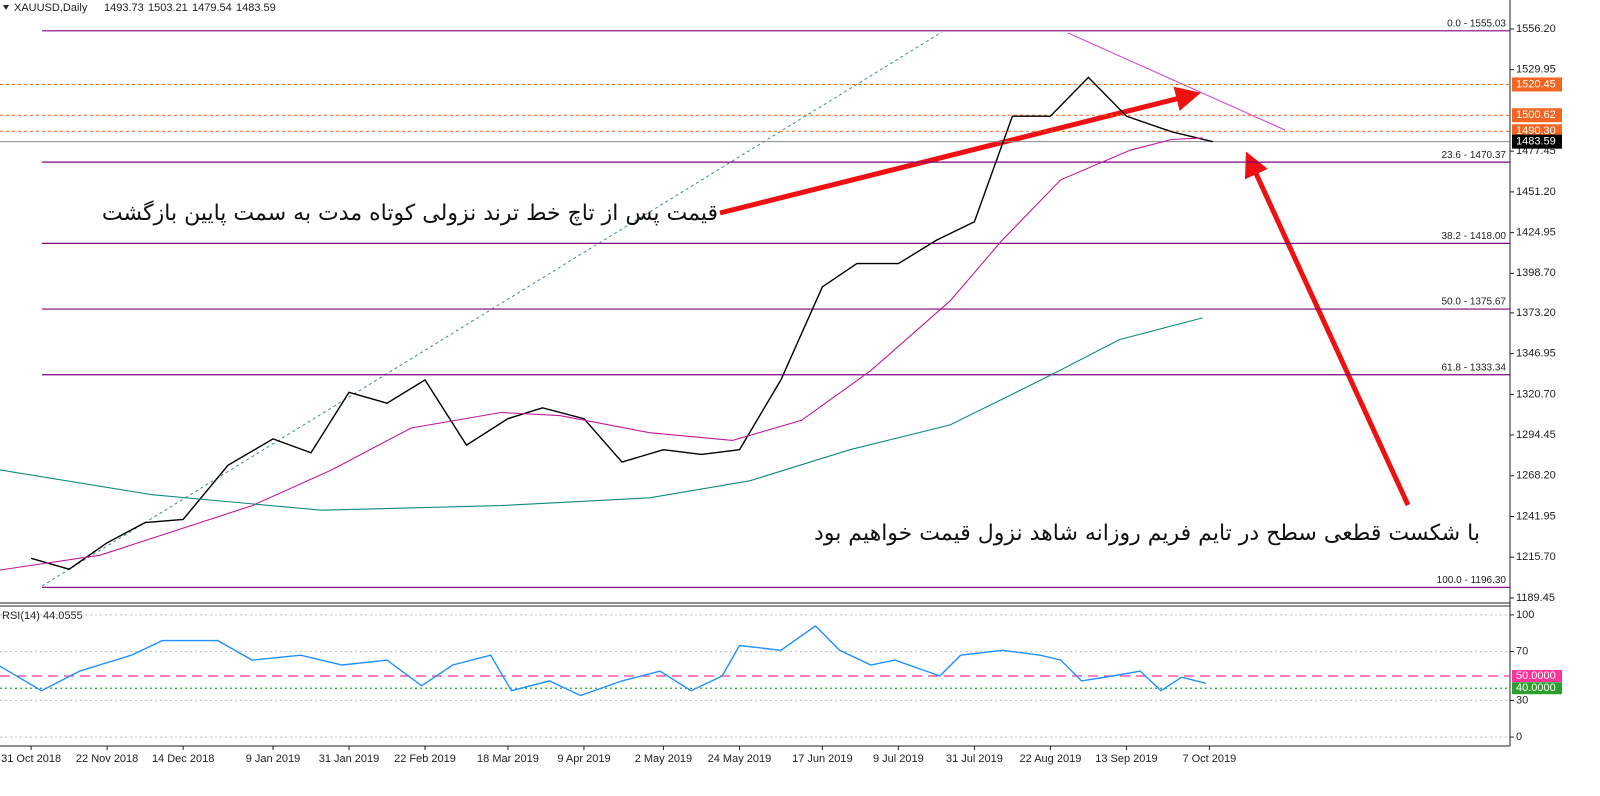 This screenshot has height=796, width=1600. I want to click on downtrend-line, so click(1176, 81).